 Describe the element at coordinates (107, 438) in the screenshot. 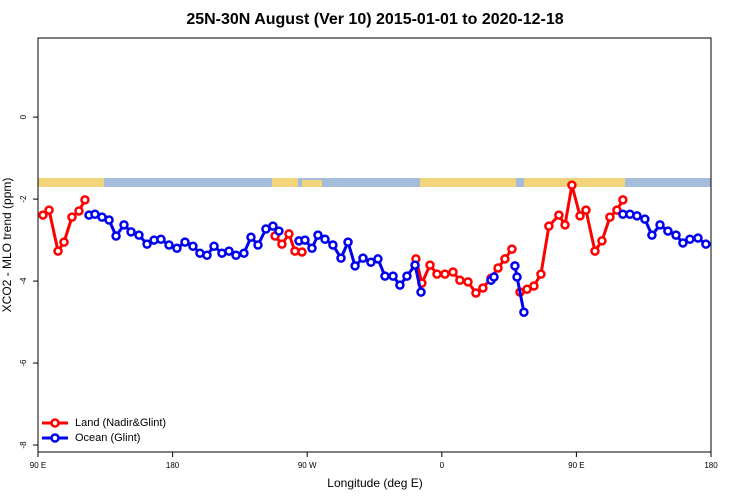

I see `legend-label: Ocean (Glint)` at that location.